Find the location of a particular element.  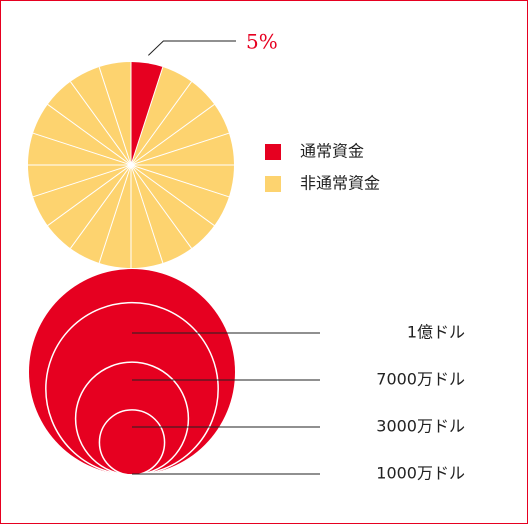

slice-label: 5% is located at coordinates (262, 42).